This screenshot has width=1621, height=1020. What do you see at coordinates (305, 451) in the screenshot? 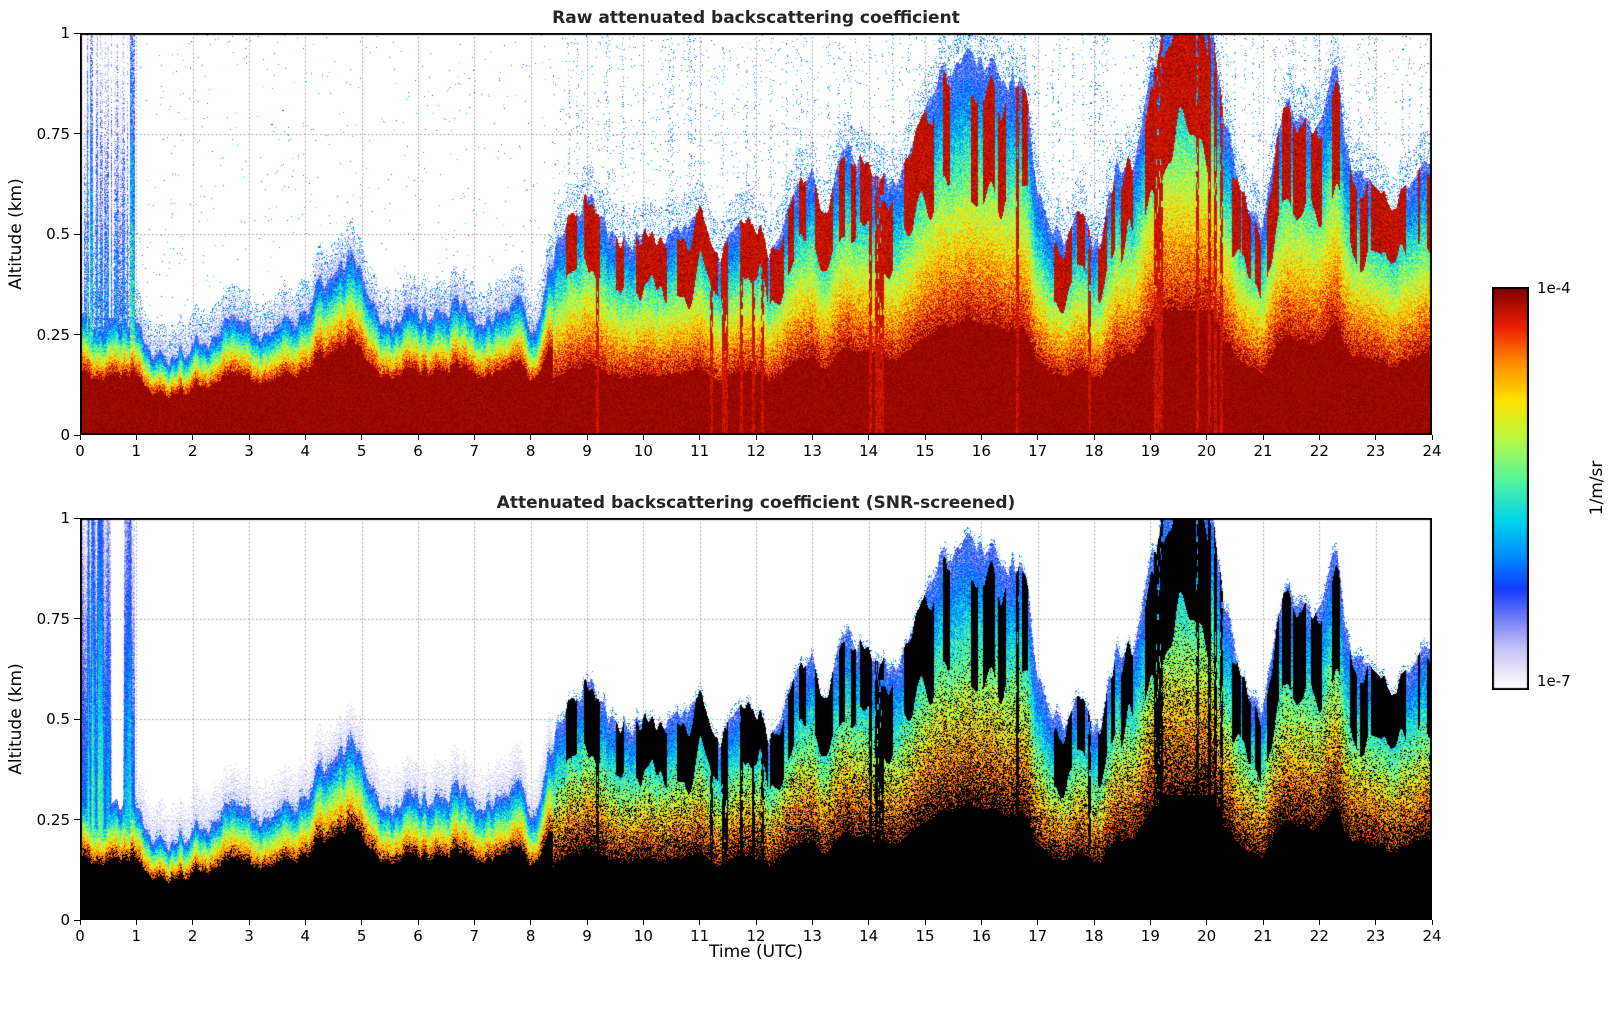
I see `x-tick-label: 4` at bounding box center [305, 451].